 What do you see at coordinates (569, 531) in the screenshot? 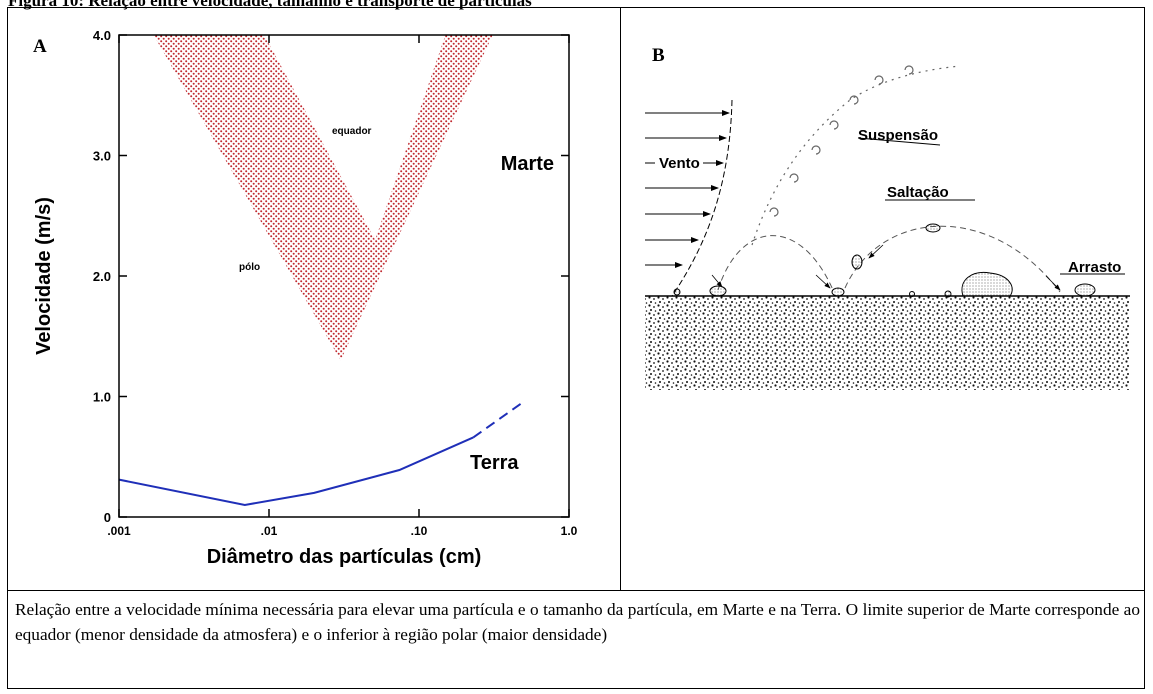
I see `x-tick-label: 1.0` at bounding box center [569, 531].